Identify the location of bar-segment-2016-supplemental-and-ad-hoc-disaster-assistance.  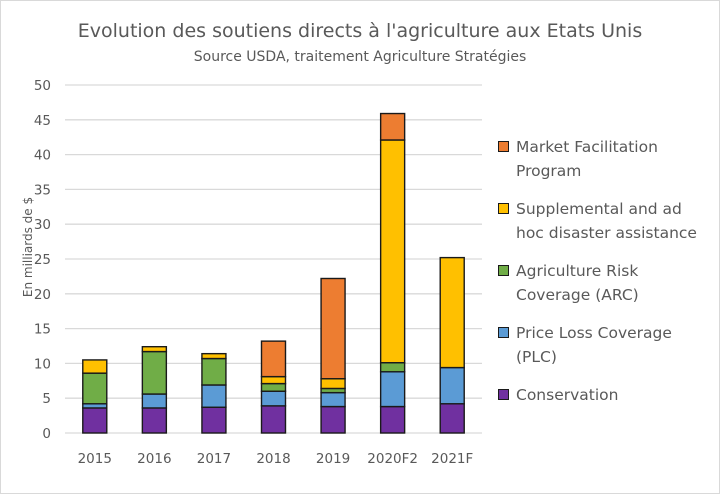
(154, 349).